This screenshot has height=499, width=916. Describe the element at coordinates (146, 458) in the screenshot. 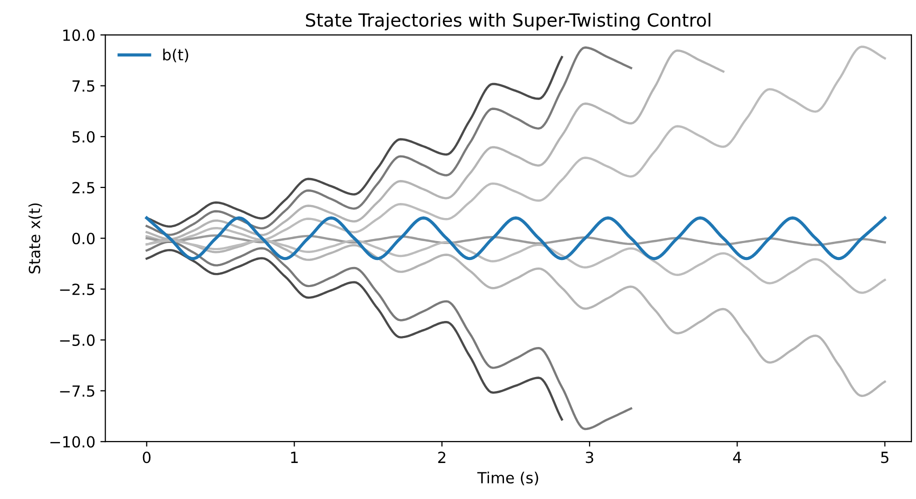

I see `x-tick-label: 0` at that location.